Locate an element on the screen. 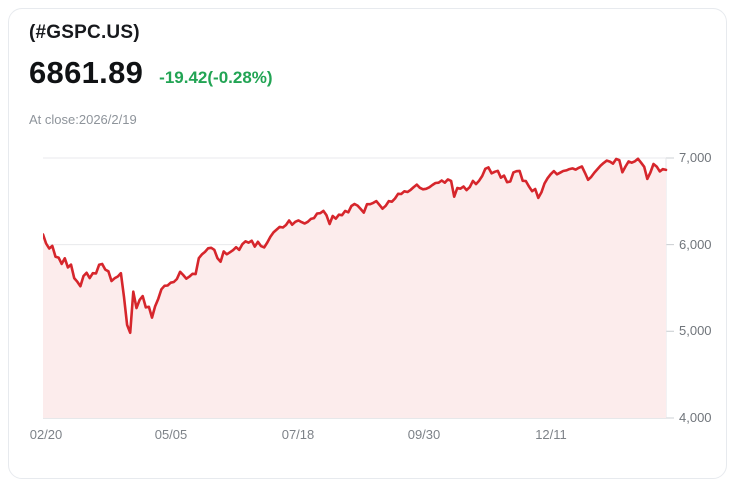 This screenshot has width=736, height=488. as-of-label: At close:2026/2/19 is located at coordinates (83, 119).